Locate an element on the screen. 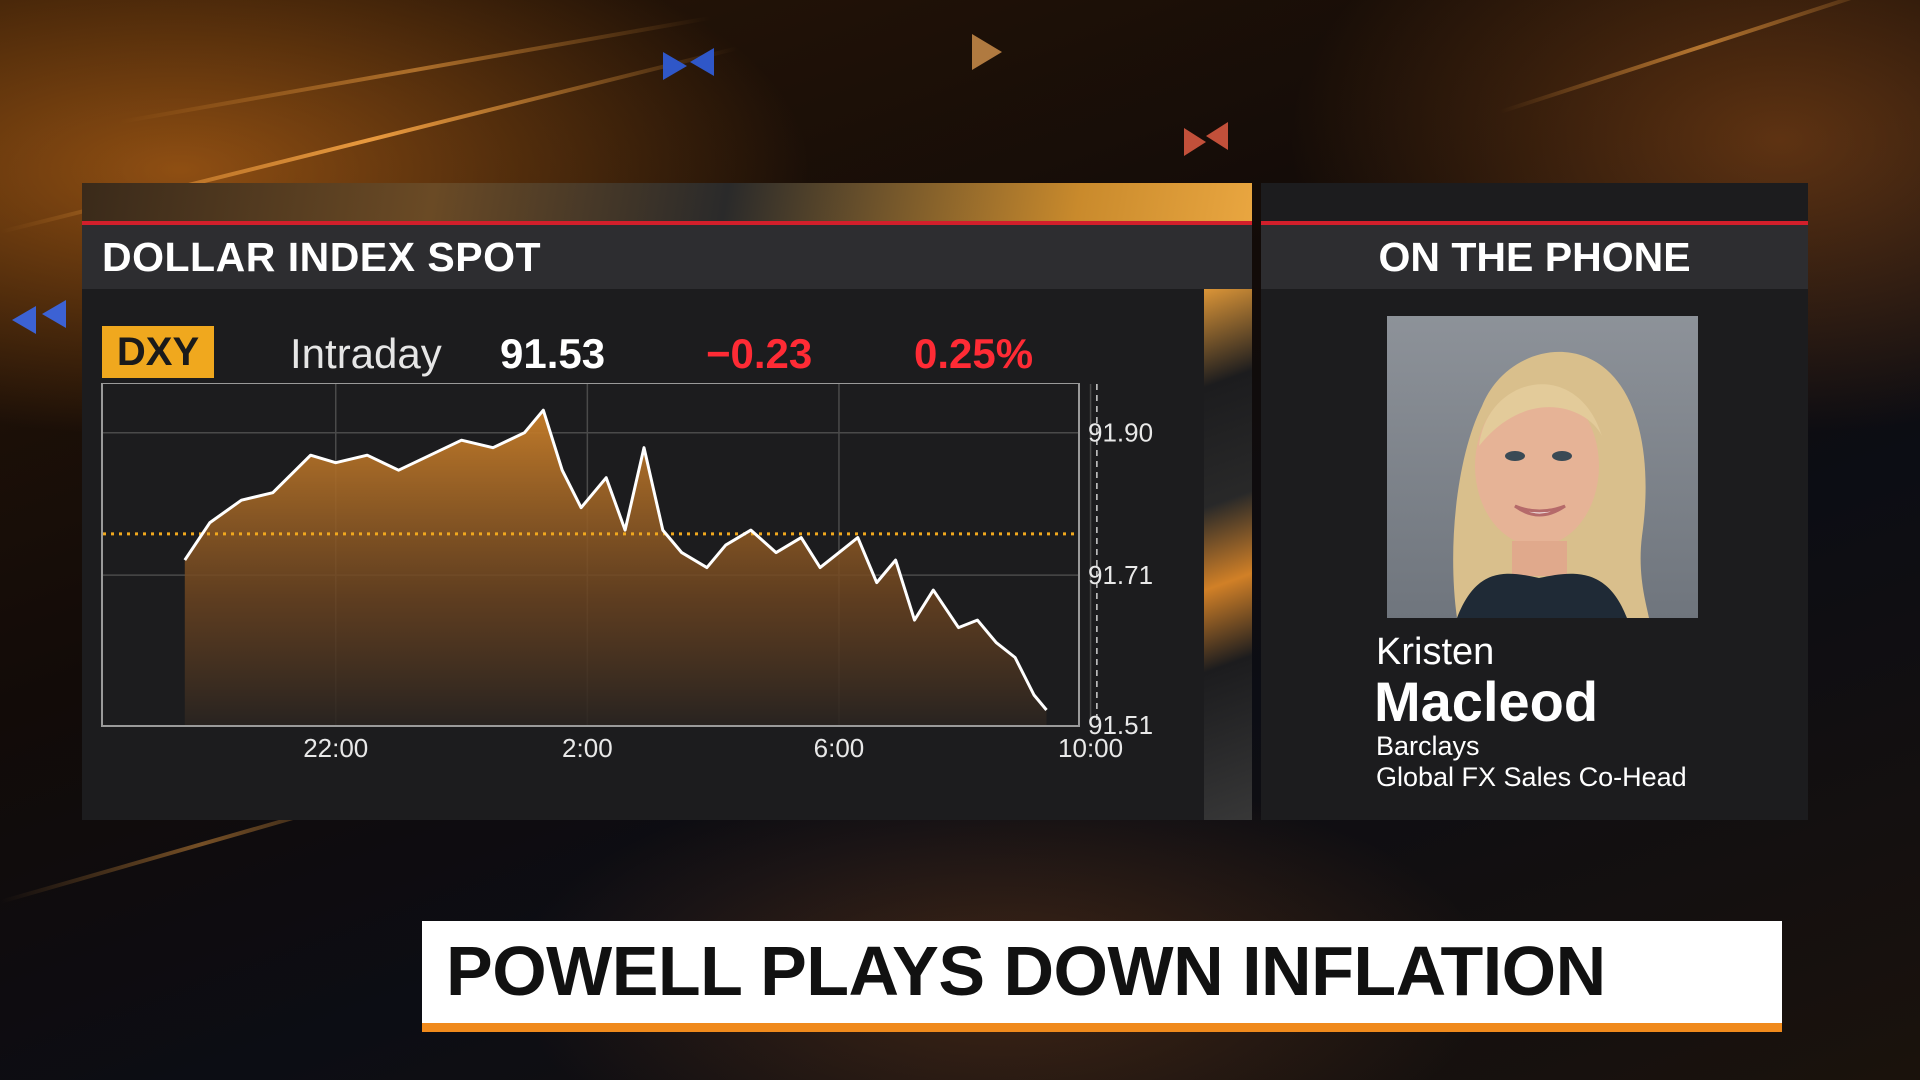 This screenshot has width=1920, height=1080. x-tick-label: 2:00 is located at coordinates (587, 748).